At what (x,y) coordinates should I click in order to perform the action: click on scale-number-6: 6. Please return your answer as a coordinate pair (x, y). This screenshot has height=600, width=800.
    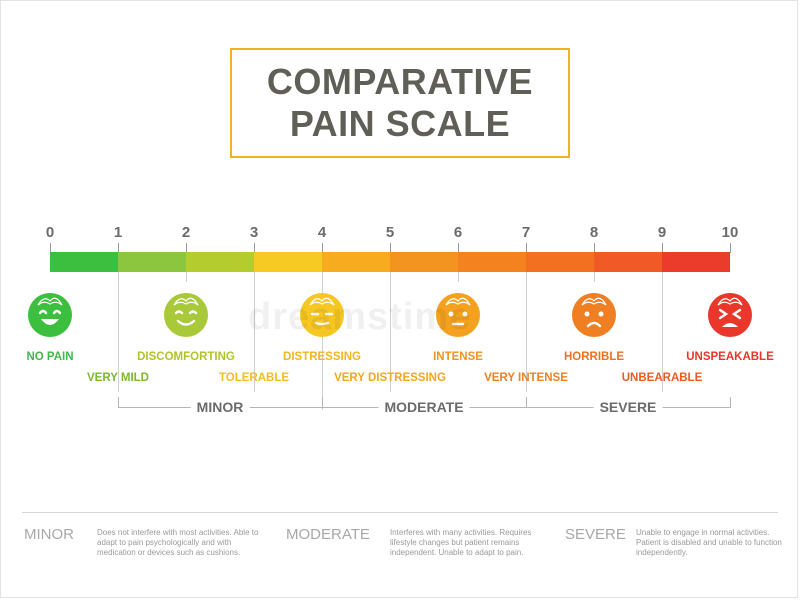
    Looking at the image, I should click on (458, 232).